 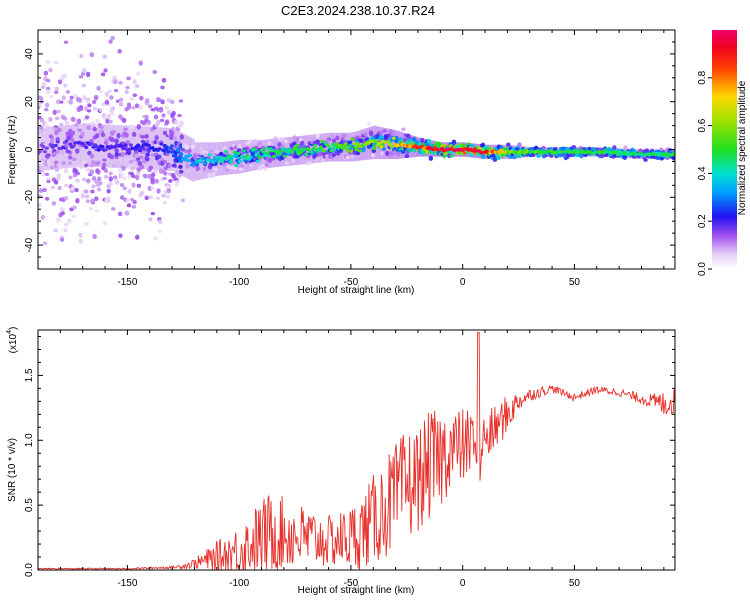 I want to click on chart-title: C2E3.2024.238.10.37.R24, so click(x=358, y=10).